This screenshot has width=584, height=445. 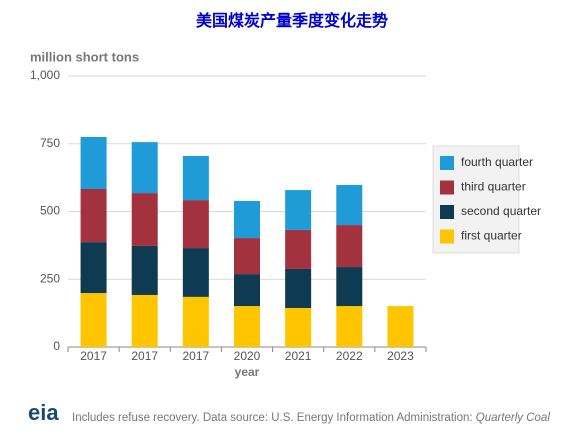 What do you see at coordinates (491, 236) in the screenshot?
I see `legend-label: first quarter` at bounding box center [491, 236].